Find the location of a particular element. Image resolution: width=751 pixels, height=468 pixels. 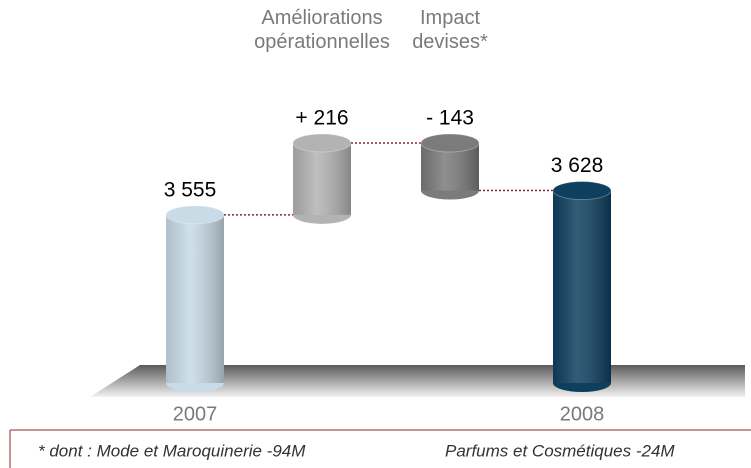

category-label: 2008 is located at coordinates (582, 414).